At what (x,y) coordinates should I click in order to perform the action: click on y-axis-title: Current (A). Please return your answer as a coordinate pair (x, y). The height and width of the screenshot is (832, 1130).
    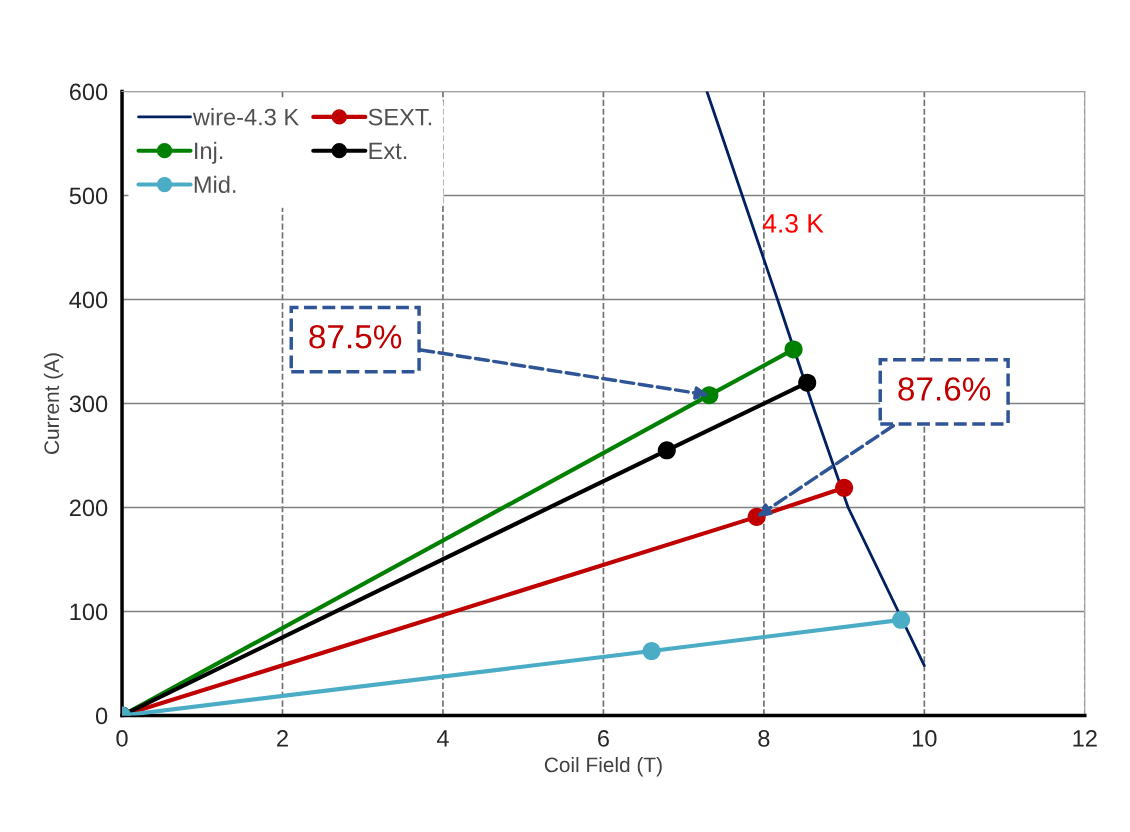
    Looking at the image, I should click on (53, 403).